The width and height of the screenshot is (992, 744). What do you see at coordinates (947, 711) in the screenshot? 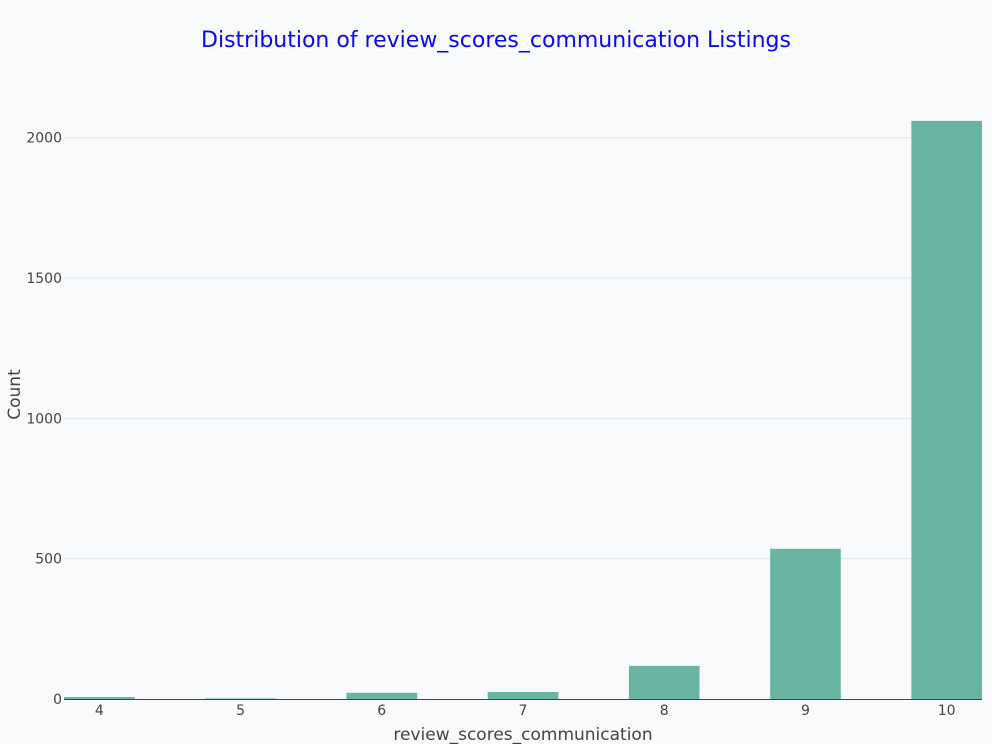
I see `x-tick-label: 10` at bounding box center [947, 711].